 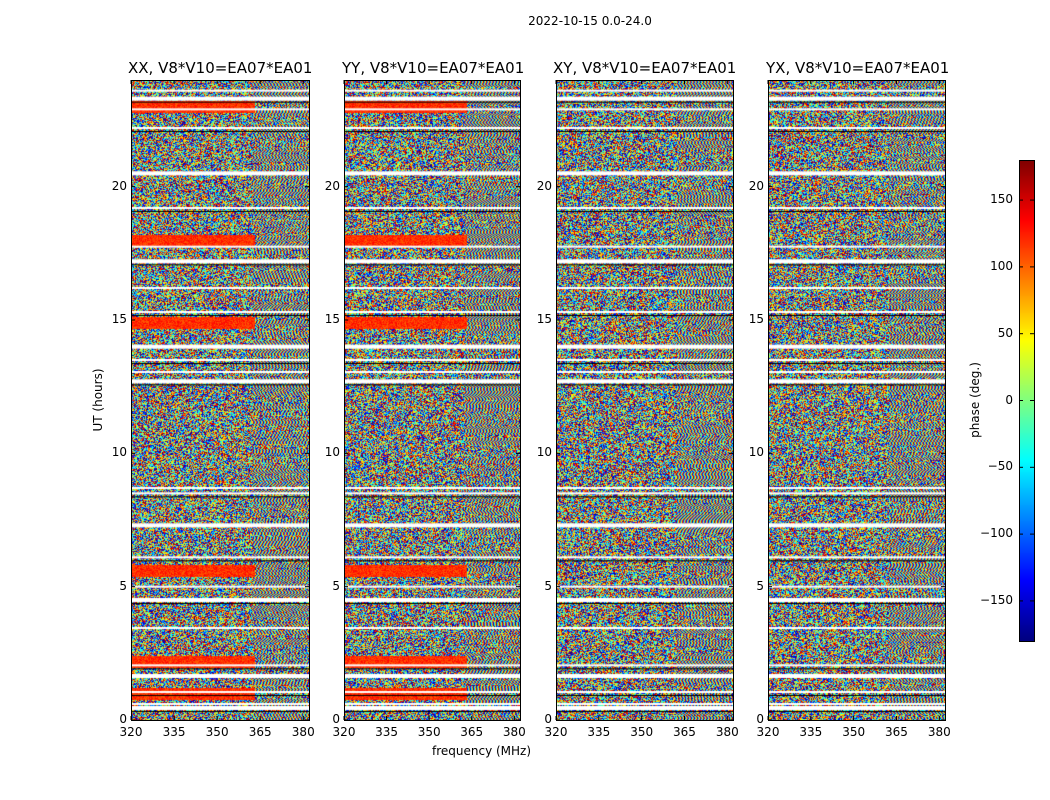 I want to click on panel-title-xy: XY, V8*V10=EA07*EA01, so click(x=645, y=68).